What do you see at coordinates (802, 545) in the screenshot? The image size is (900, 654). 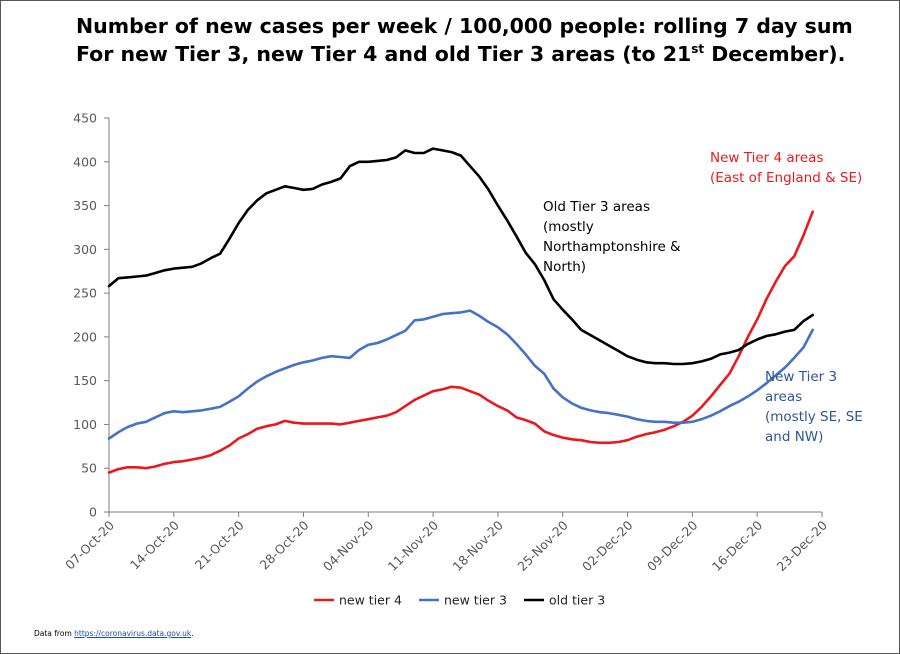 I see `x-tick-label: 23-Dec-20` at bounding box center [802, 545].